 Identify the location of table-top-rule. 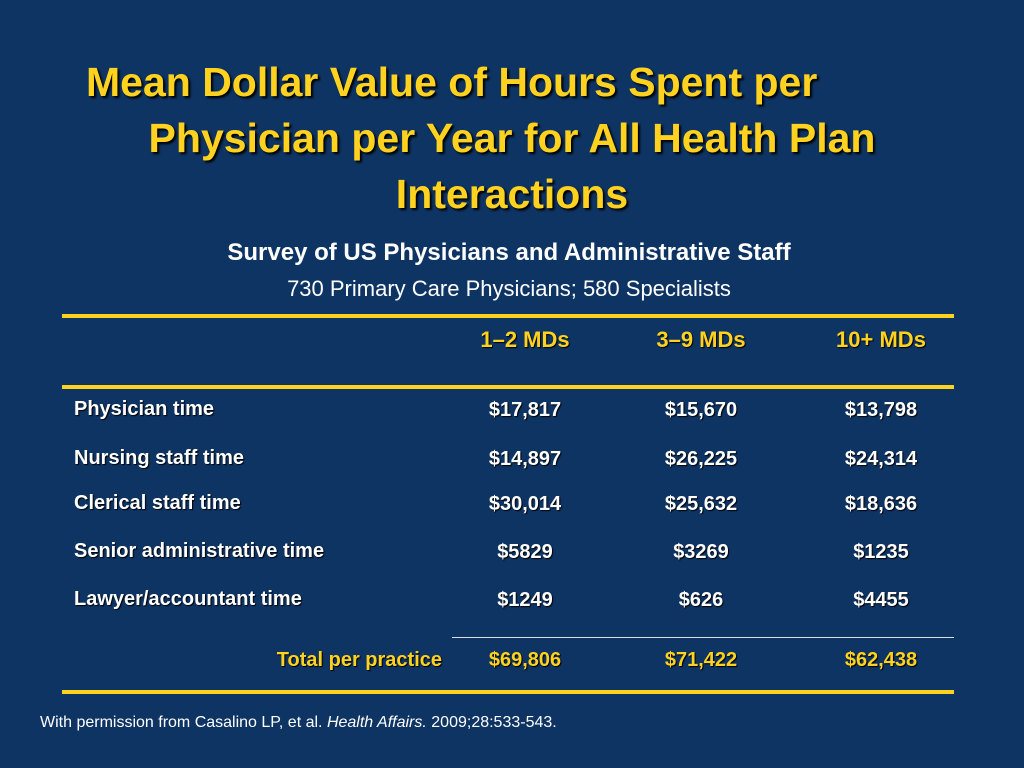
(508, 316).